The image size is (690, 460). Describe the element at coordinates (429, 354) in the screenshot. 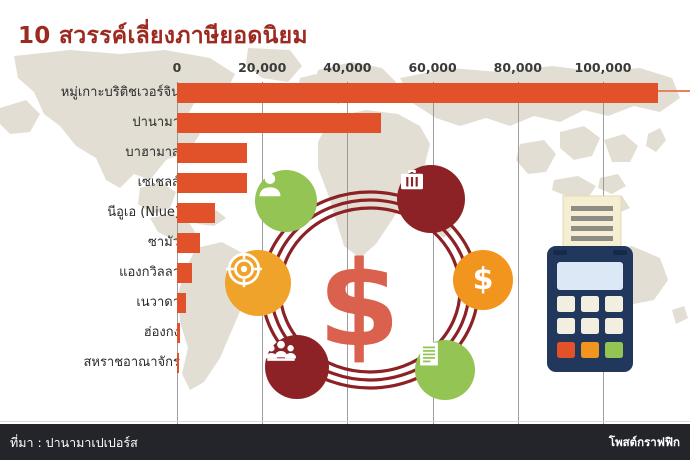

I see `document-icon` at that location.